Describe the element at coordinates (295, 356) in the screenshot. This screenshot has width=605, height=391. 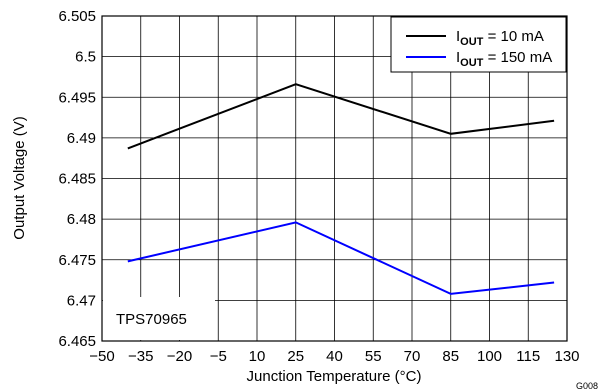
I see `x-tick-label: 25` at that location.